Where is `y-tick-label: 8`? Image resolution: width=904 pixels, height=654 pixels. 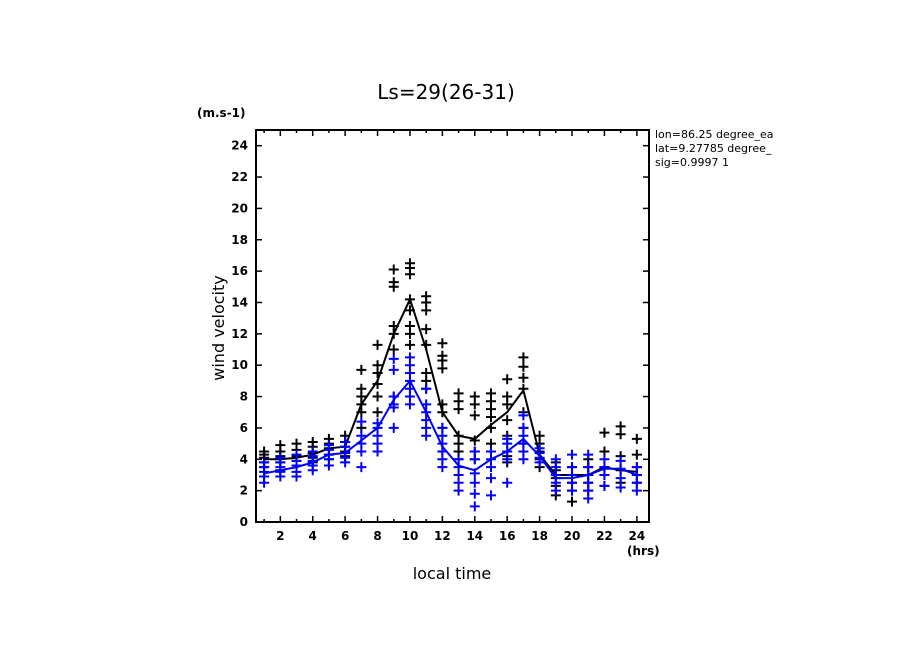 y-tick-label: 8 is located at coordinates (244, 397).